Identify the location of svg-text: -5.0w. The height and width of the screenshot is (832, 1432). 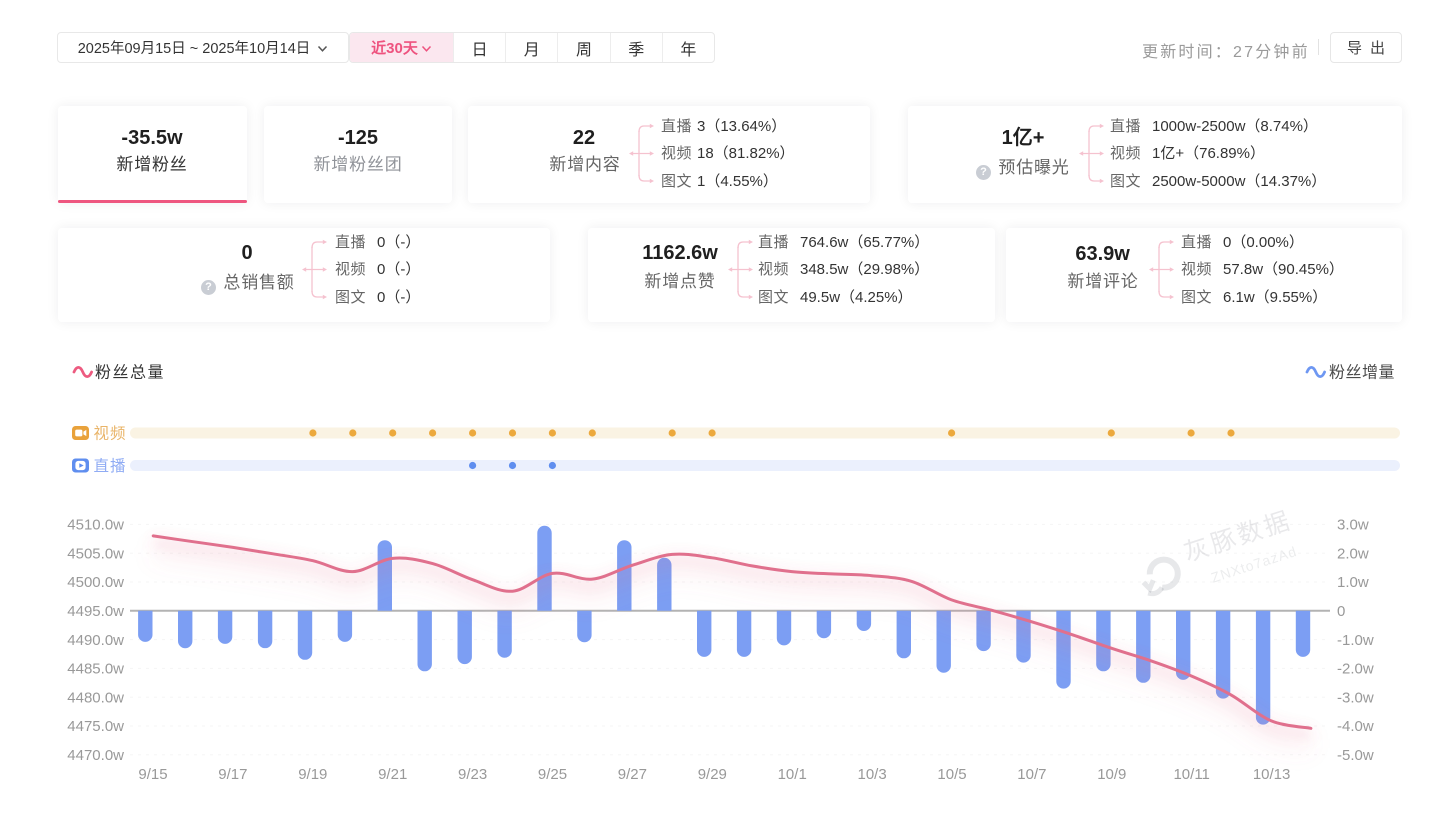
(1355, 755).